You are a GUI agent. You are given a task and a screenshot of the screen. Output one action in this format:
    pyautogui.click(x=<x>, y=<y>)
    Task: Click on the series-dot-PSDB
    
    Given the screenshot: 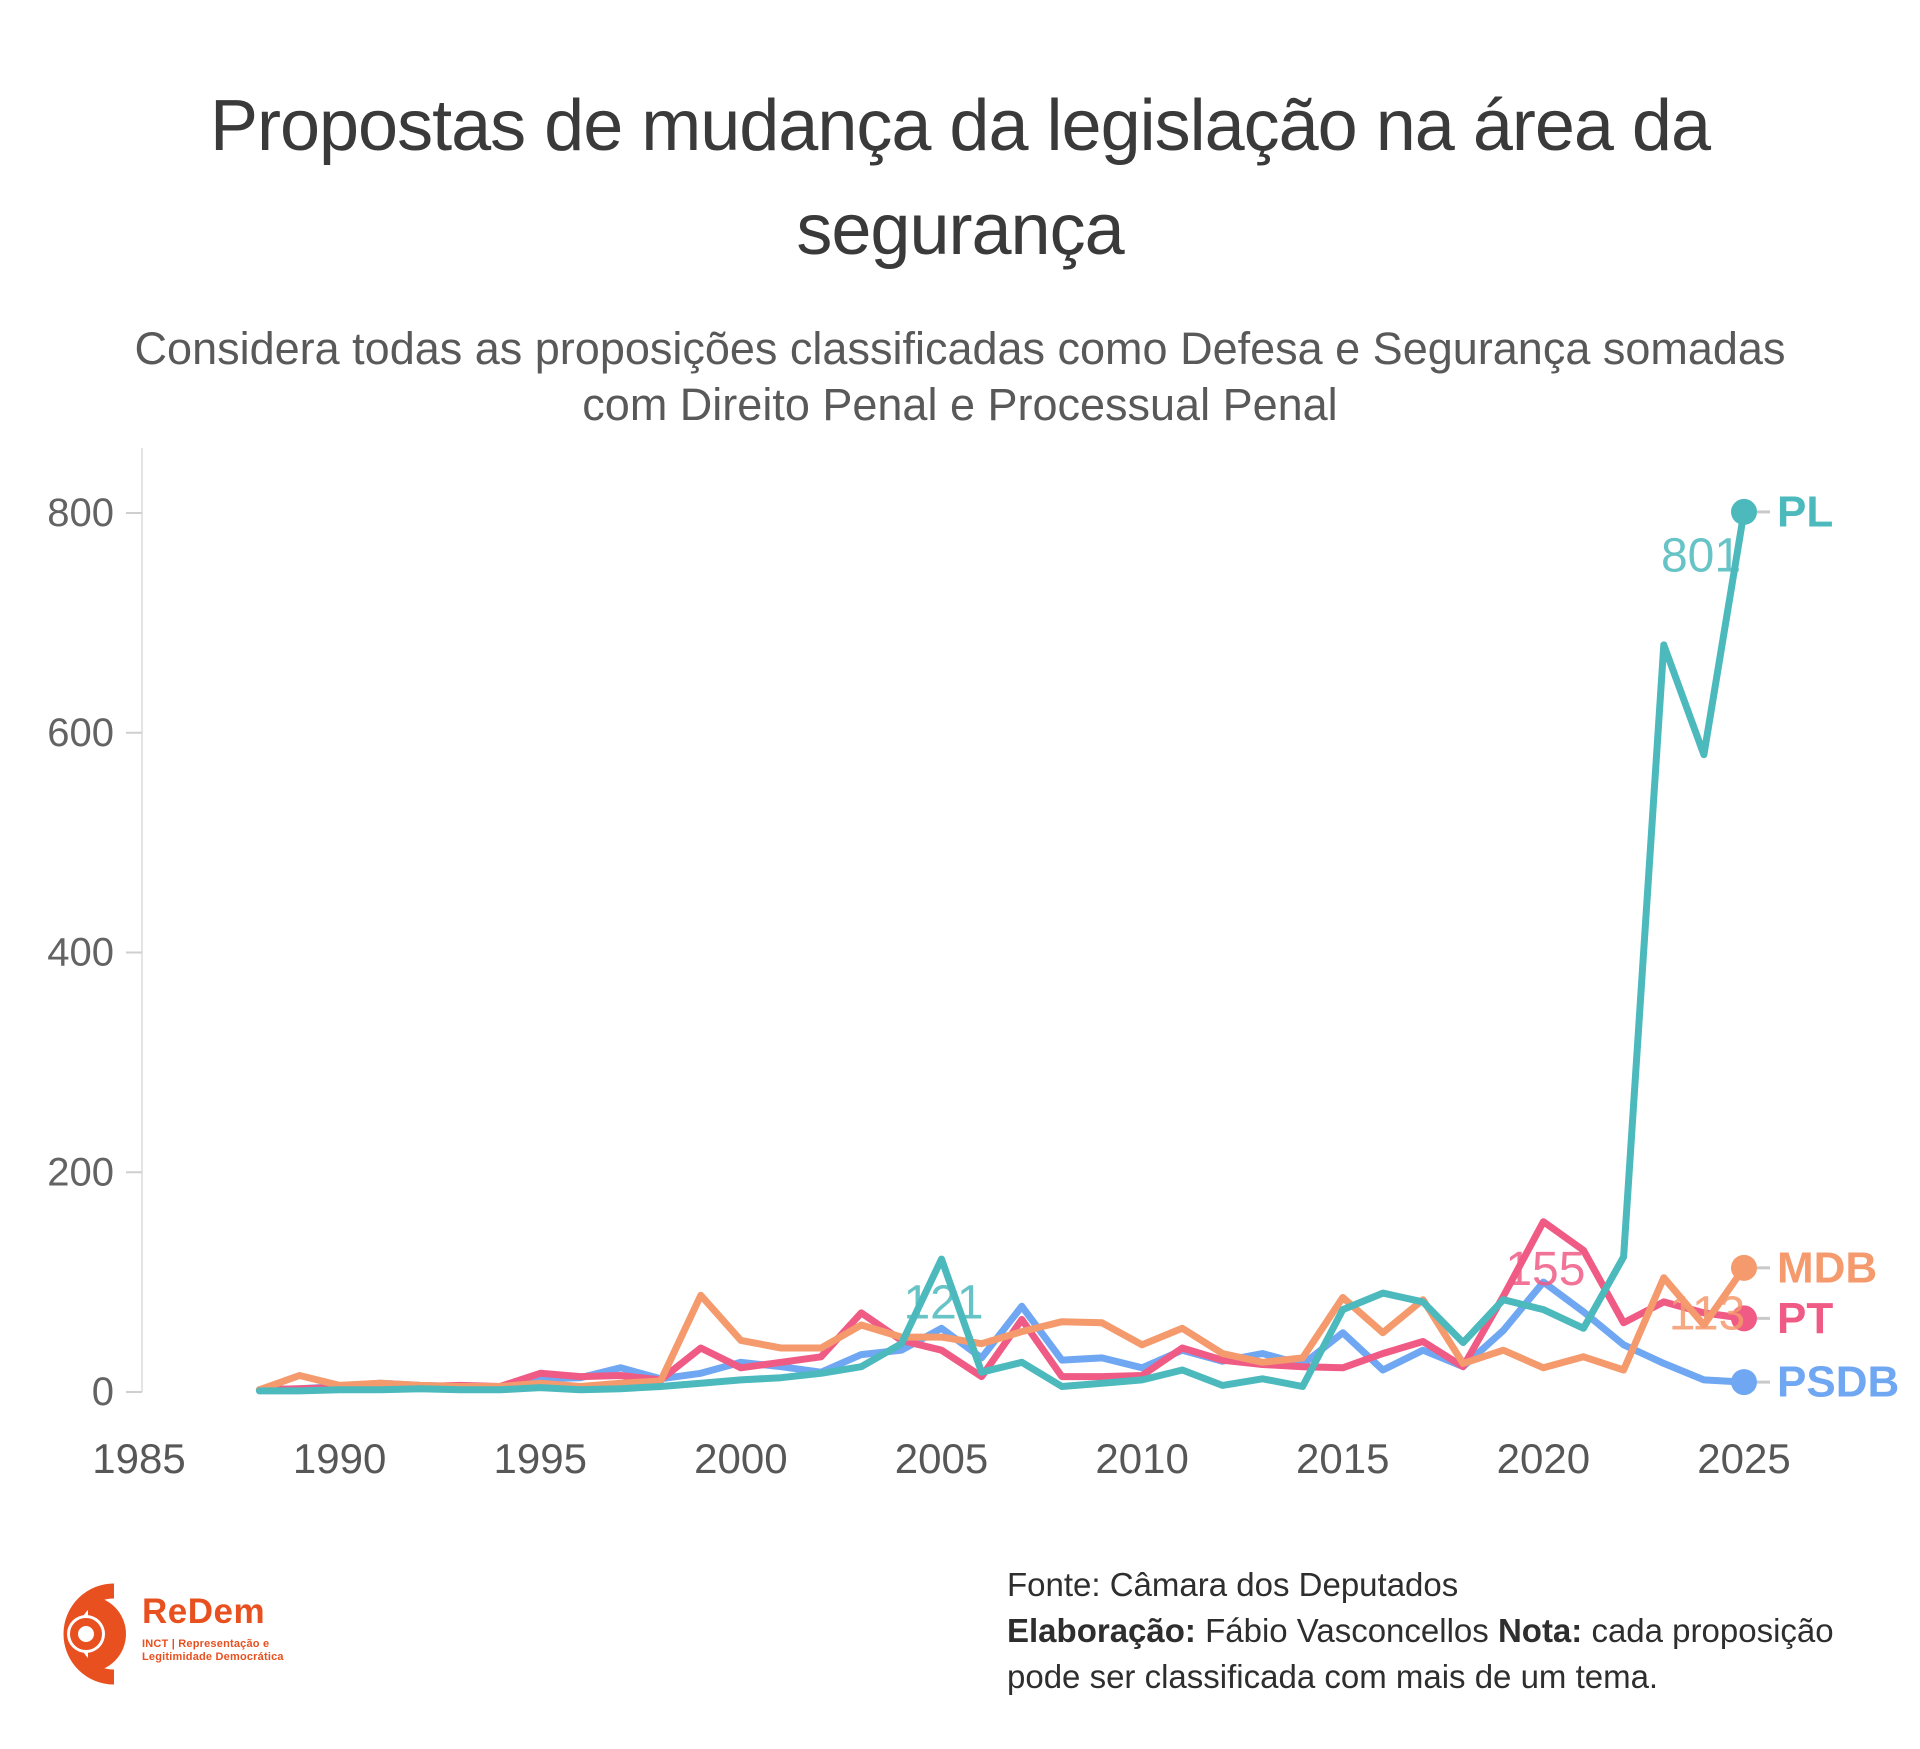 What is the action you would take?
    pyautogui.click(x=1744, y=1382)
    